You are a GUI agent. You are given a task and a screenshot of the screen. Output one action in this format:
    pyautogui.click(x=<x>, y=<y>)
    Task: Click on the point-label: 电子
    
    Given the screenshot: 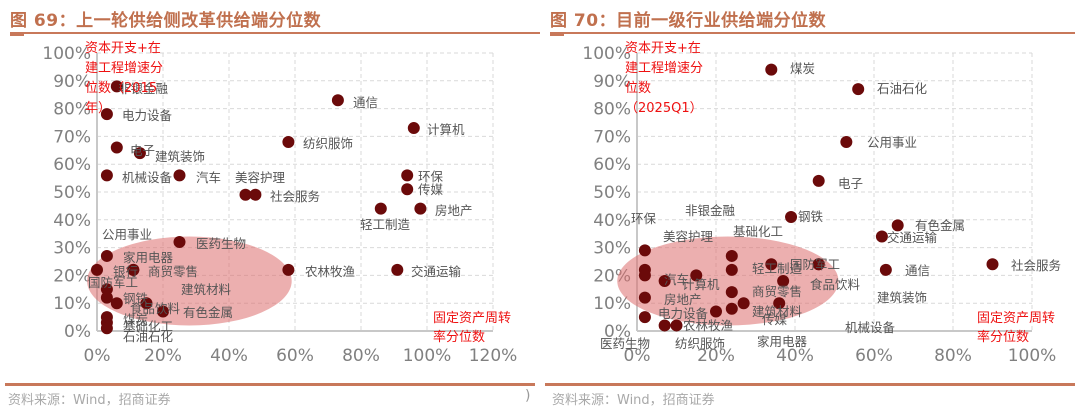 What is the action you would take?
    pyautogui.click(x=142, y=150)
    